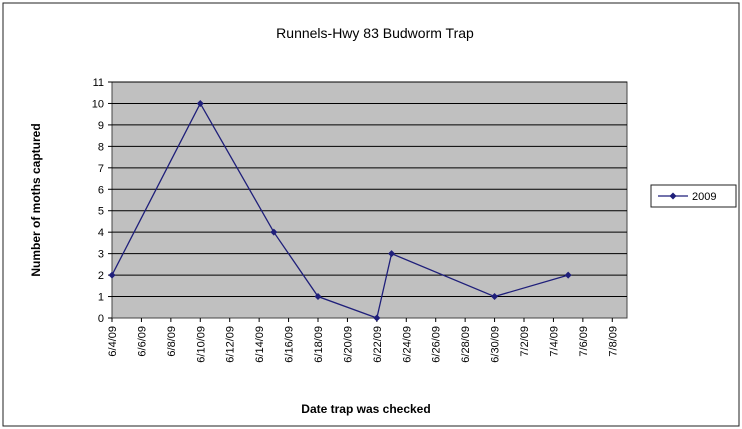 This screenshot has width=742, height=429. Describe the element at coordinates (101, 212) in the screenshot. I see `y-tick-label: 5` at that location.